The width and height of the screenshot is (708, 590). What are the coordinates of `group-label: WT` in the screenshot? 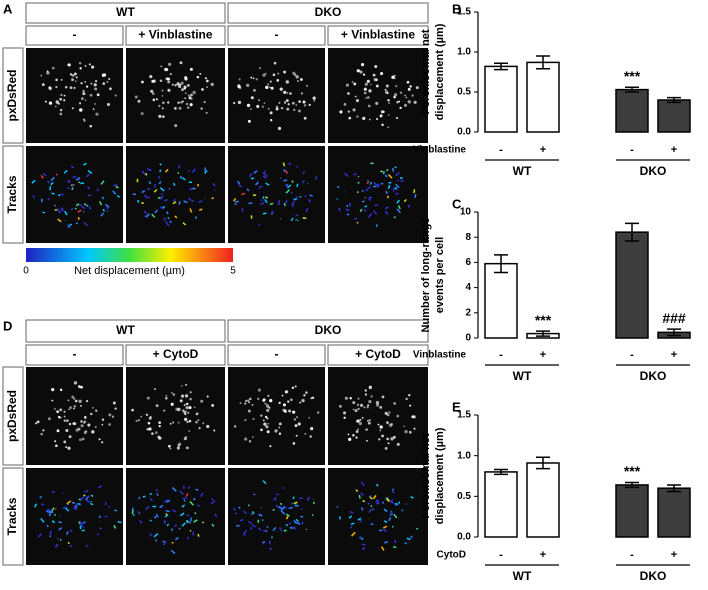 It's located at (522, 576).